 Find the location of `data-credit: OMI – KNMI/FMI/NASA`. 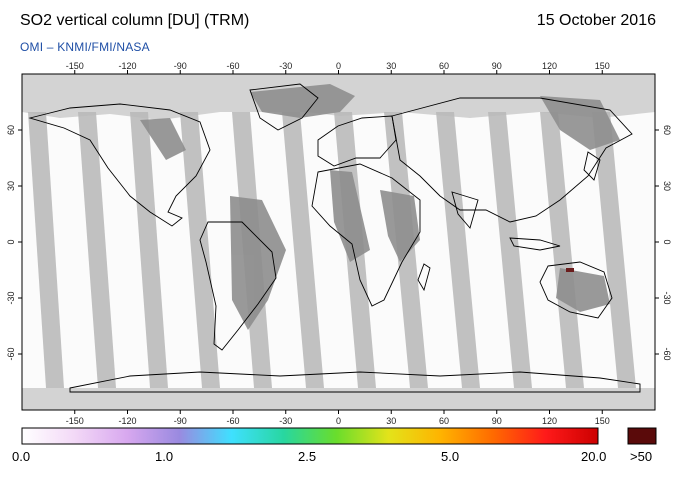

data-credit: OMI – KNMI/FMI/NASA is located at coordinates (85, 47).